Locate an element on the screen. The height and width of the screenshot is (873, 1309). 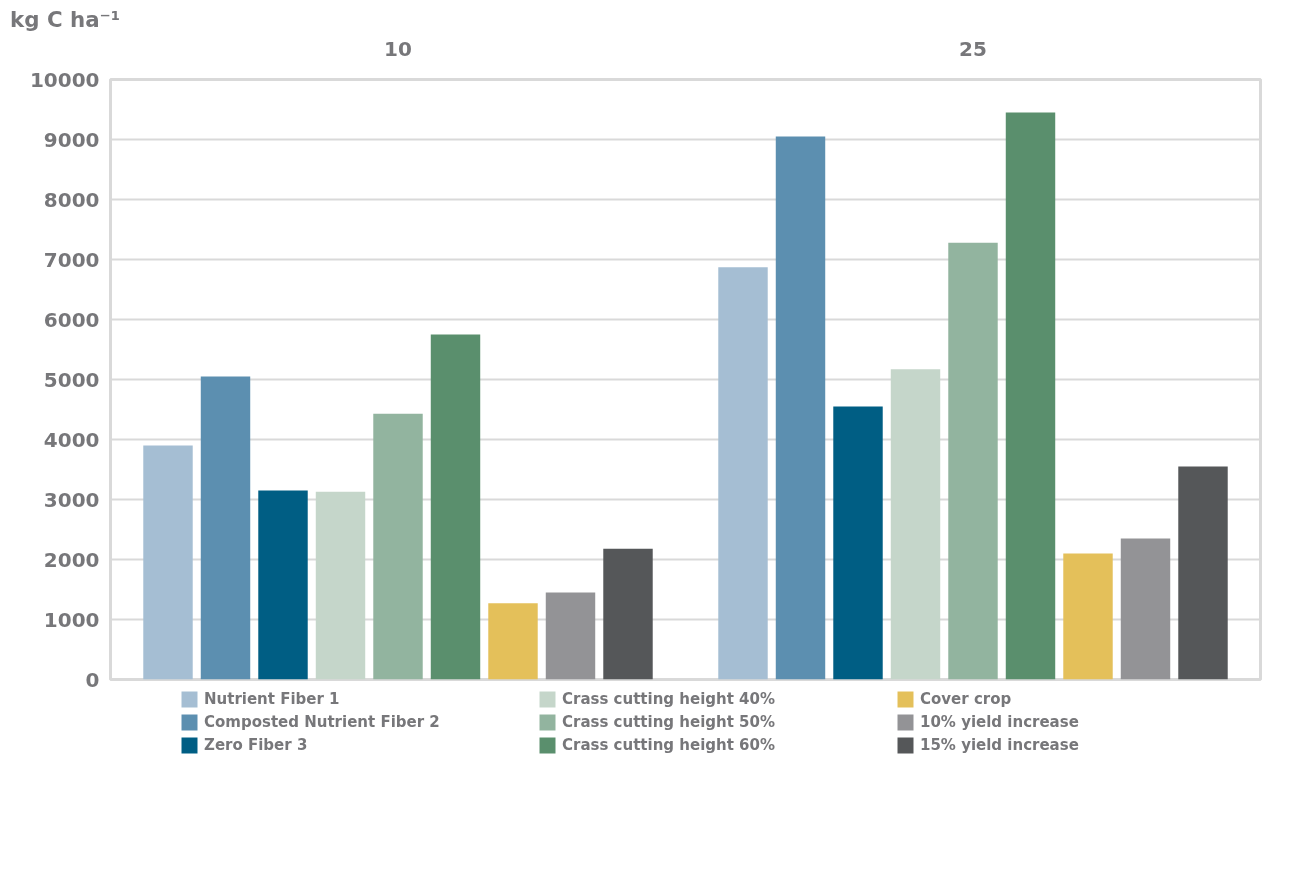
legend-label: 15% yield increase is located at coordinates (1000, 745).